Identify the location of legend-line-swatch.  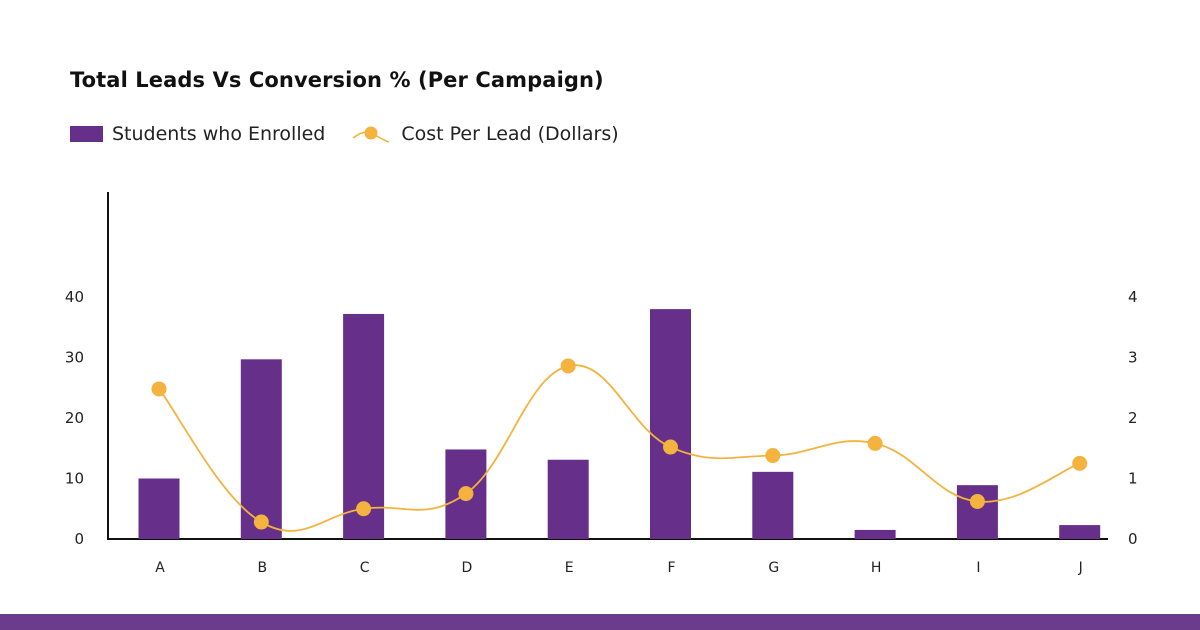
(371, 134).